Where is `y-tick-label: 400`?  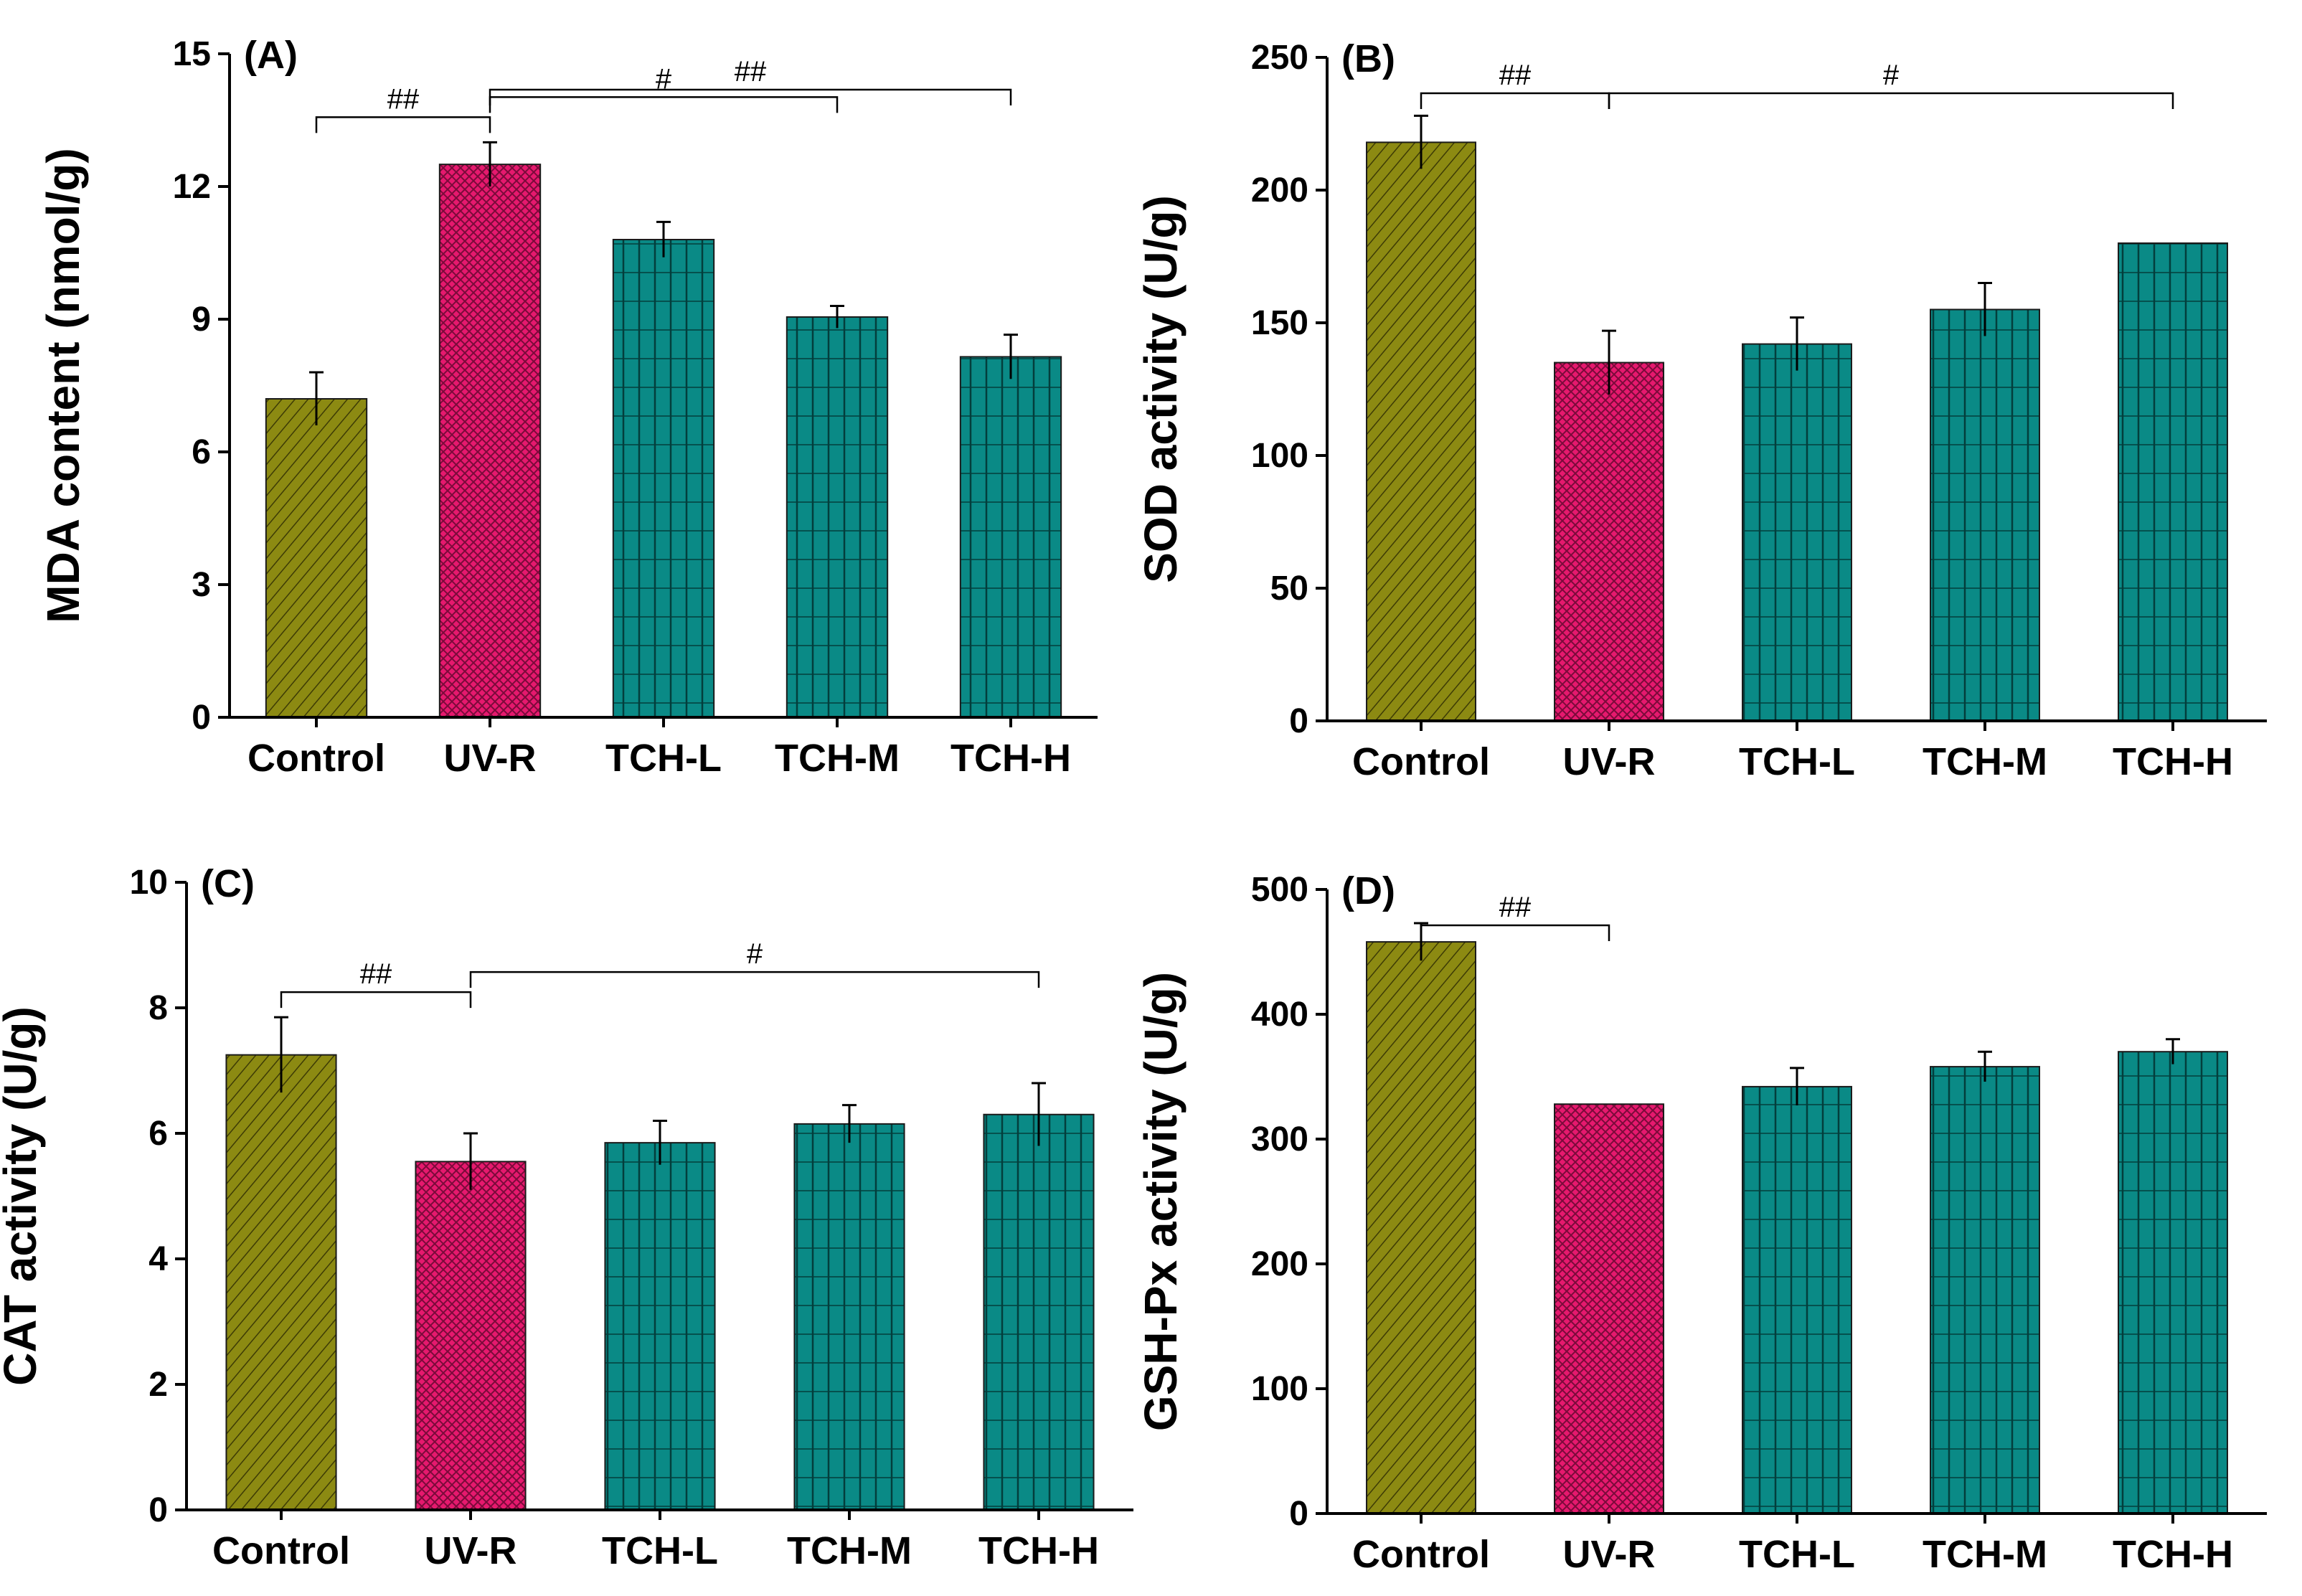
y-tick-label: 400 is located at coordinates (1279, 1015).